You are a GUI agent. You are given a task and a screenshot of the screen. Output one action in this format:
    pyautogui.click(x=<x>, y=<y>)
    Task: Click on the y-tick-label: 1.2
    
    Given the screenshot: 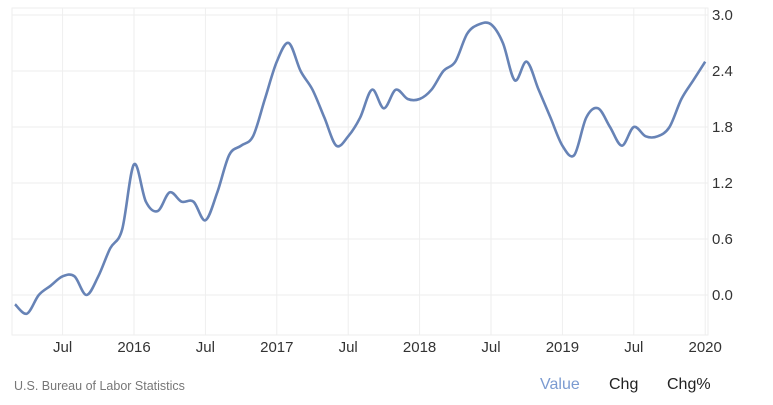 What is the action you would take?
    pyautogui.click(x=722, y=183)
    